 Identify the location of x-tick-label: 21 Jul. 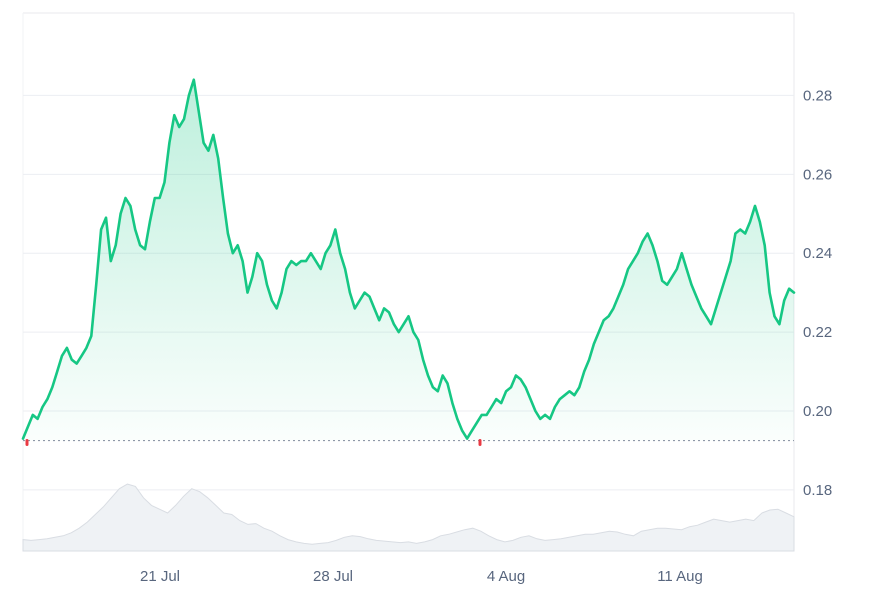
(160, 576).